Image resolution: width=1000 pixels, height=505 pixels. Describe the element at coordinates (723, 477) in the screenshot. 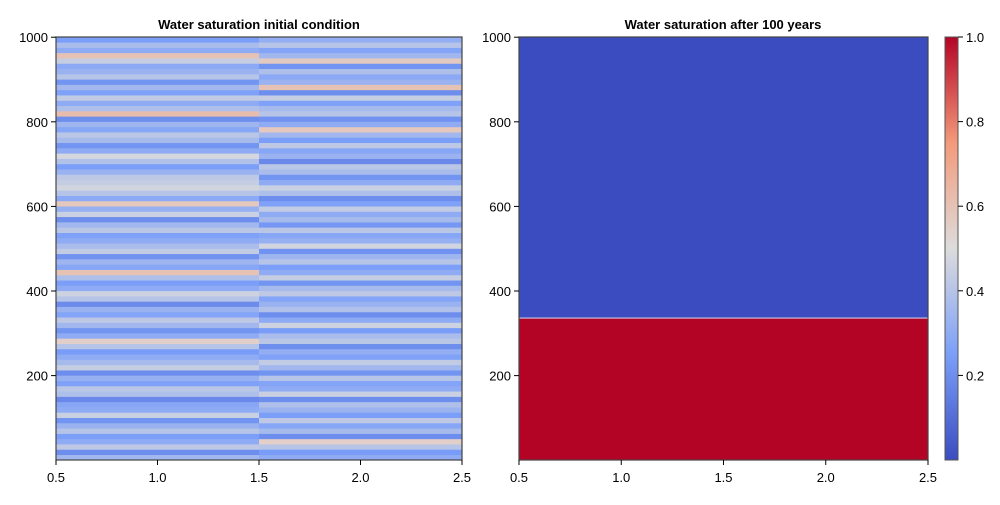

I see `x-tick-label: 1.5` at that location.